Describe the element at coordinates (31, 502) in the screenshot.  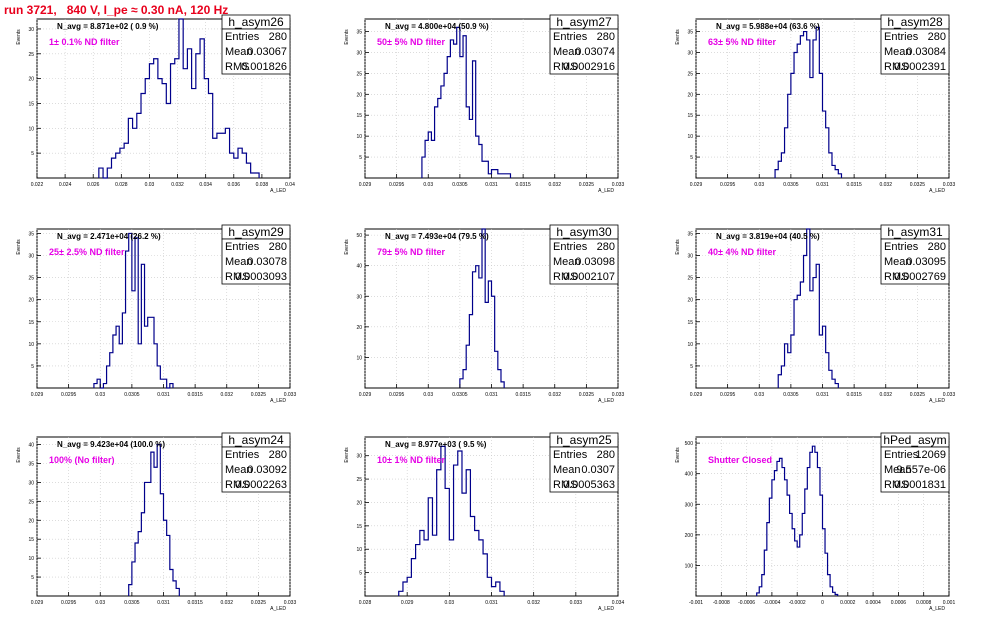
I see `y-tick-label: 25` at that location.